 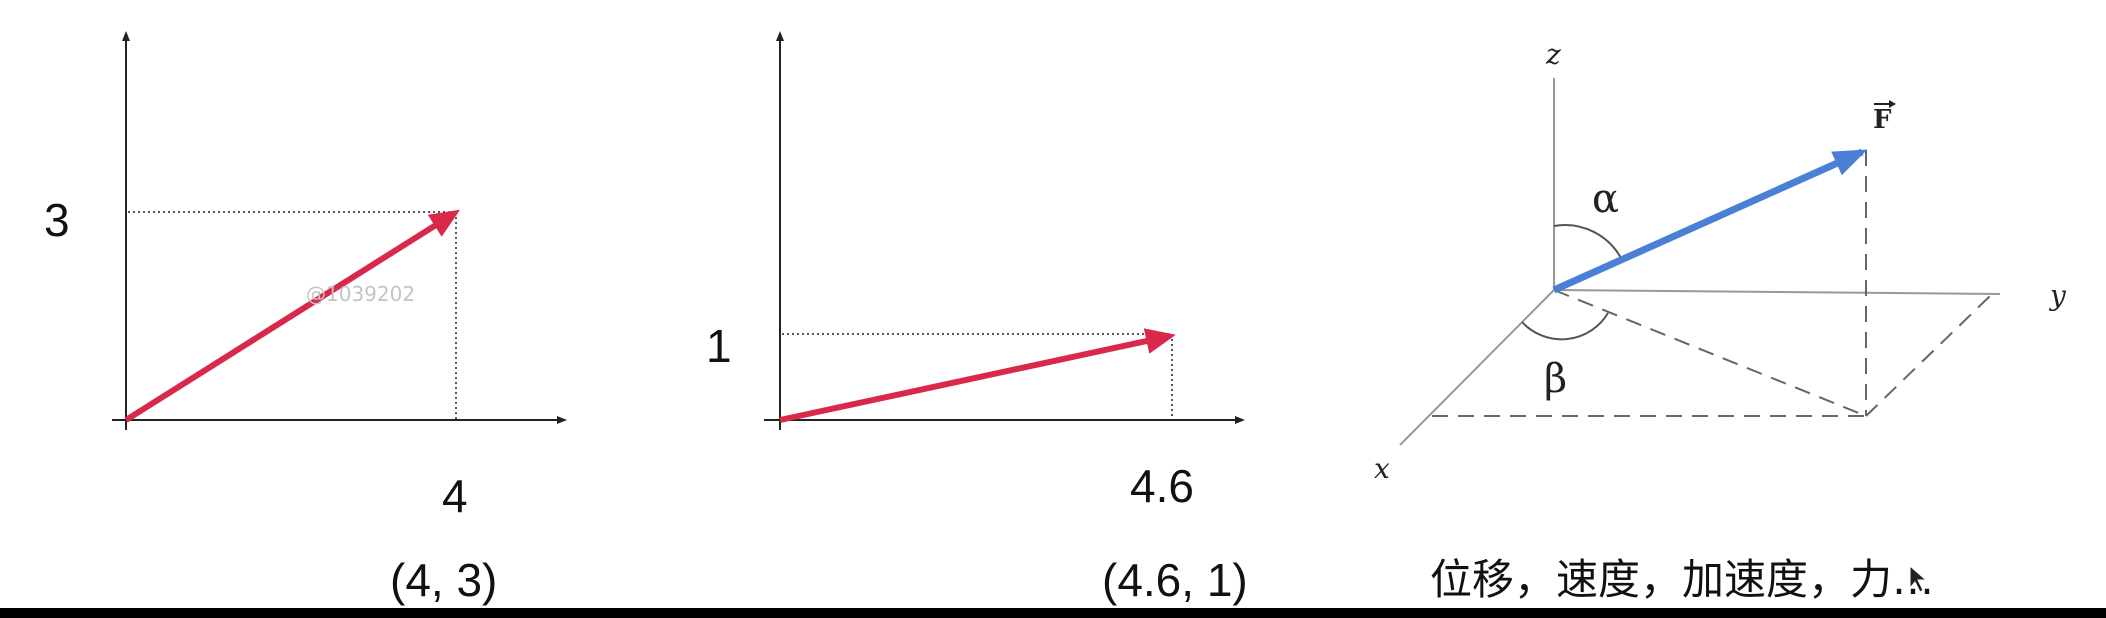 I want to click on panel1-watermark: @1039202, so click(x=360, y=294).